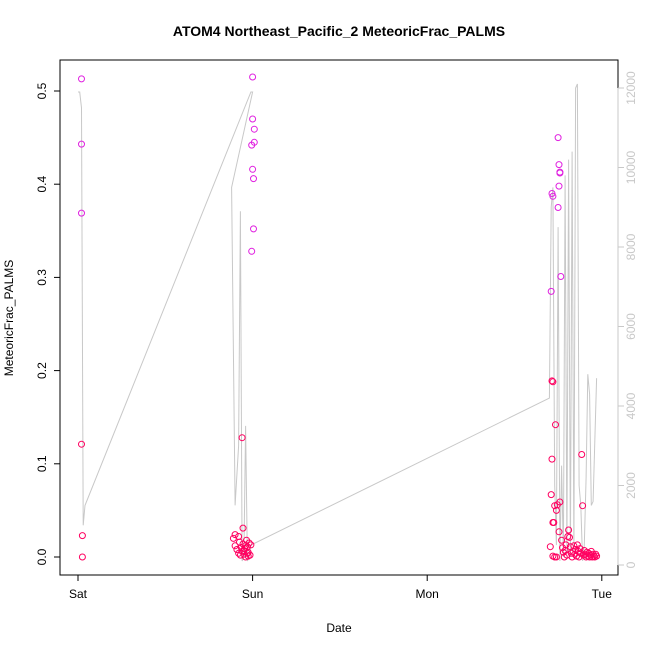  Describe the element at coordinates (631, 326) in the screenshot. I see `y2-tick-label: 6000` at that location.